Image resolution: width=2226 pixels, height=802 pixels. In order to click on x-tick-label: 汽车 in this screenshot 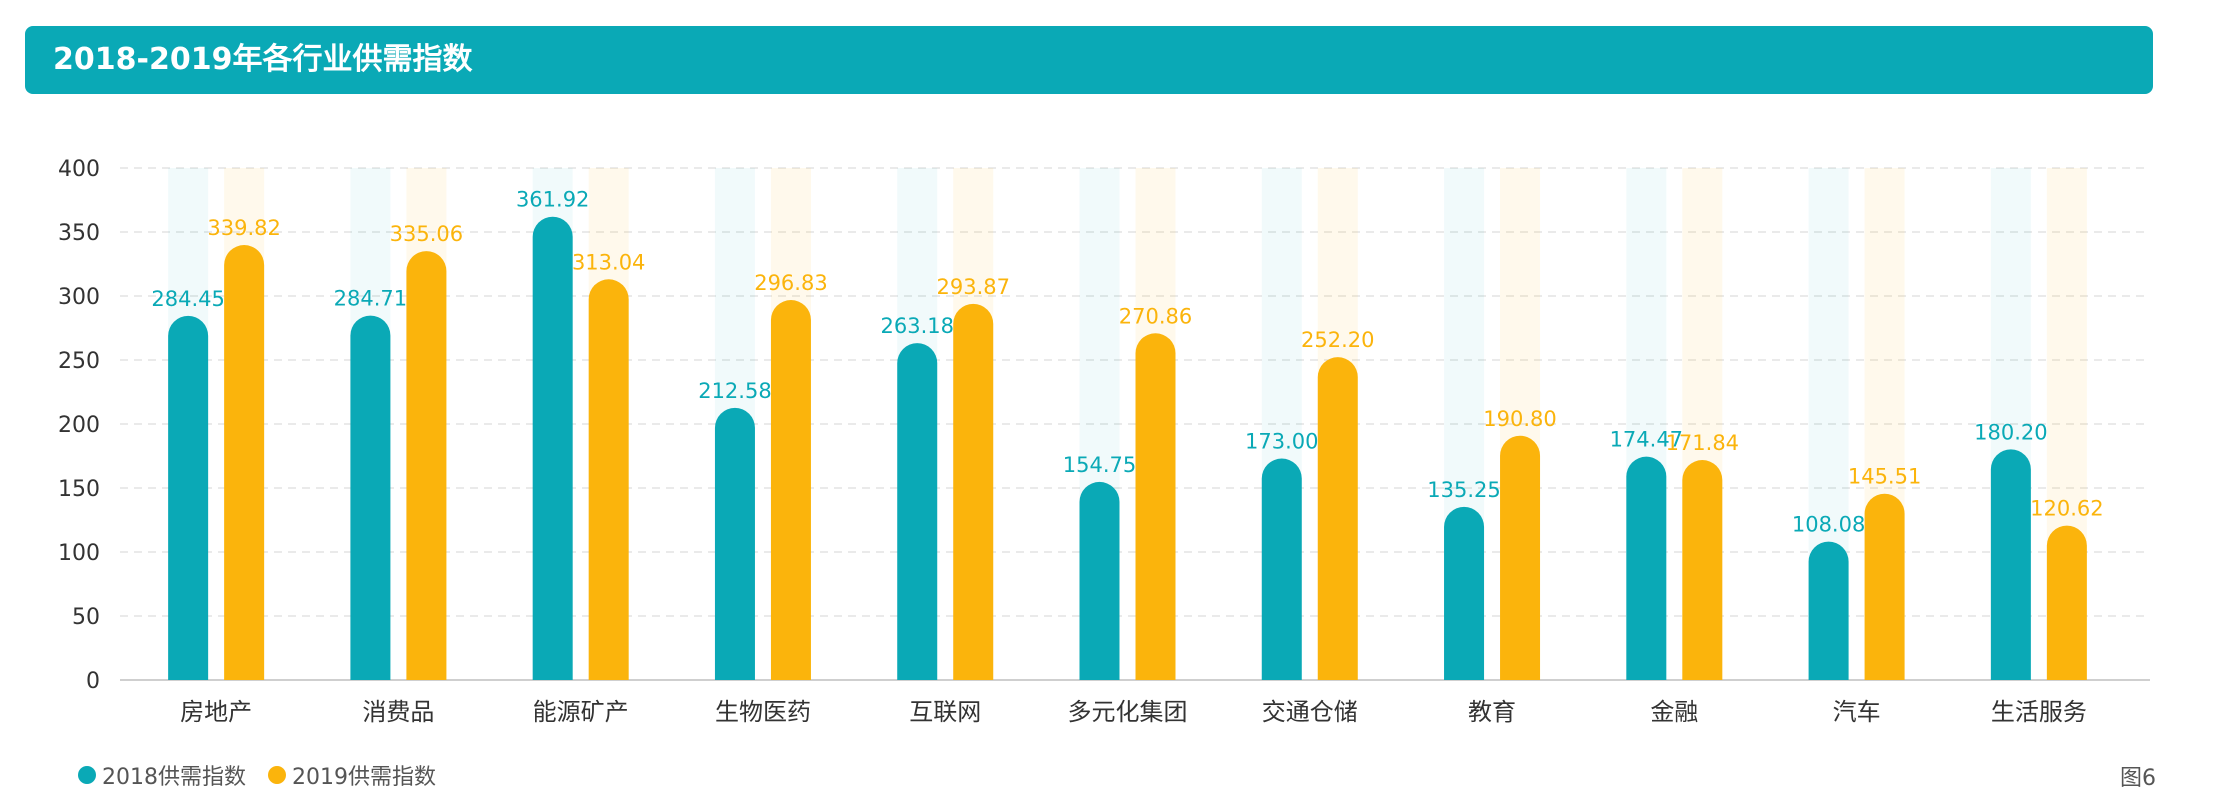, I will do `click(1857, 712)`.